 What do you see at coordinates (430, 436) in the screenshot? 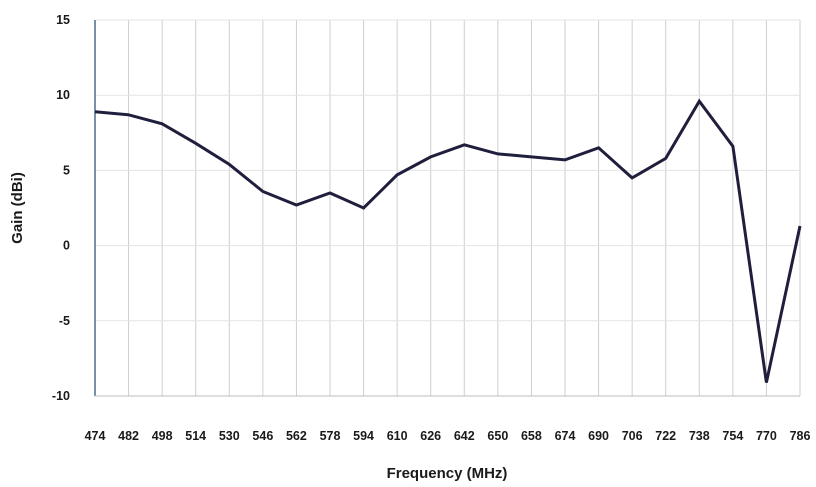
I see `x-tick-label: 626` at bounding box center [430, 436].